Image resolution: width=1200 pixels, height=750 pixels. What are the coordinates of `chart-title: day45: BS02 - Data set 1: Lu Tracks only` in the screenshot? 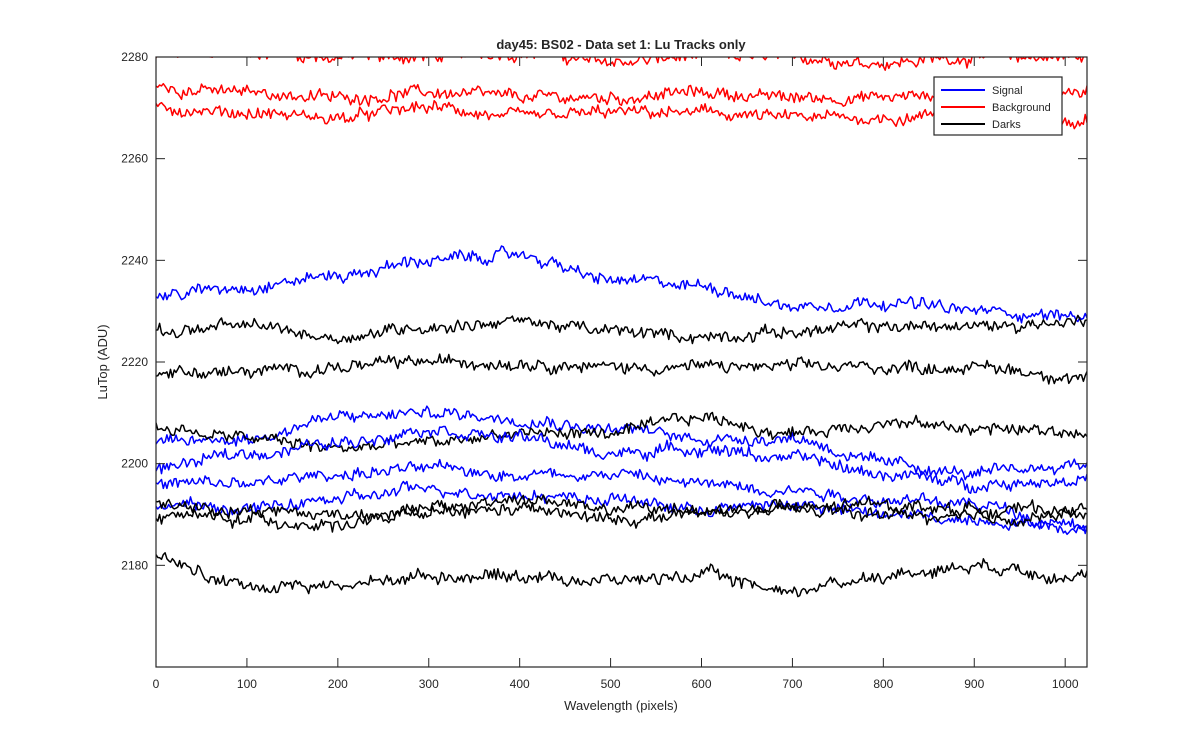 It's located at (621, 44).